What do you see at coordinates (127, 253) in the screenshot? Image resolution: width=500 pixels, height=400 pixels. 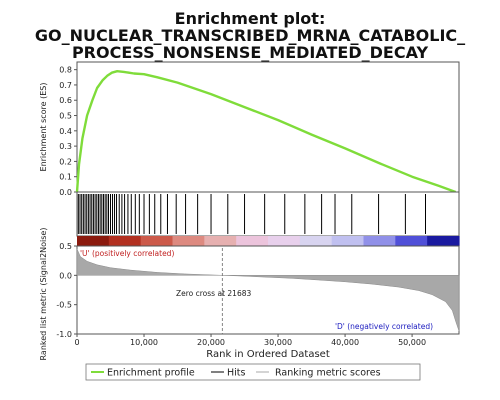 I see `positive-annotation: 'U' (positively correlated)` at bounding box center [127, 253].